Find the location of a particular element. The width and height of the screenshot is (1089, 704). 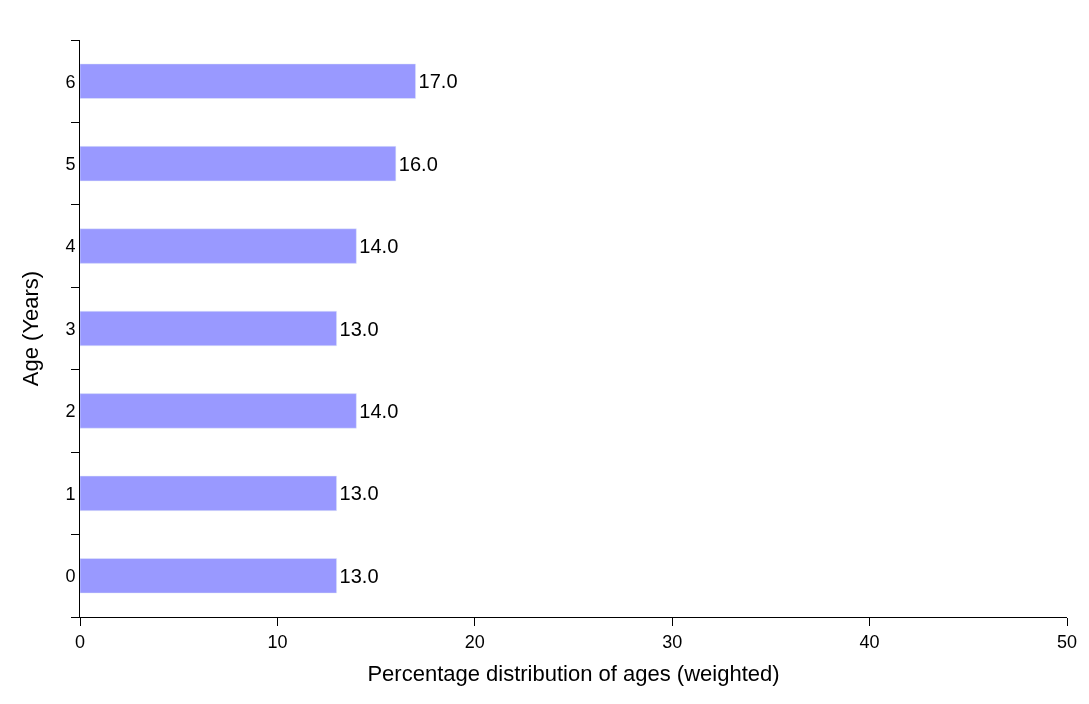

data-label: 17.0 is located at coordinates (438, 81).